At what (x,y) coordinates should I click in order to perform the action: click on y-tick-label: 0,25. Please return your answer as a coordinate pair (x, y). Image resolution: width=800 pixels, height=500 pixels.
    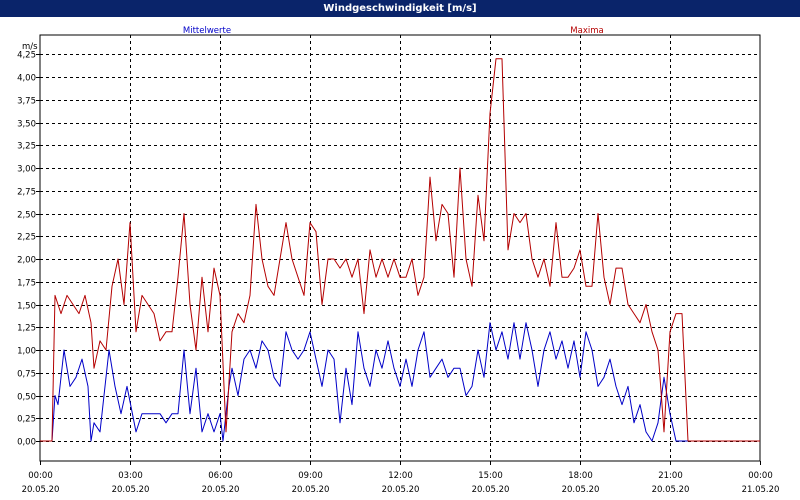
    Looking at the image, I should click on (26, 420).